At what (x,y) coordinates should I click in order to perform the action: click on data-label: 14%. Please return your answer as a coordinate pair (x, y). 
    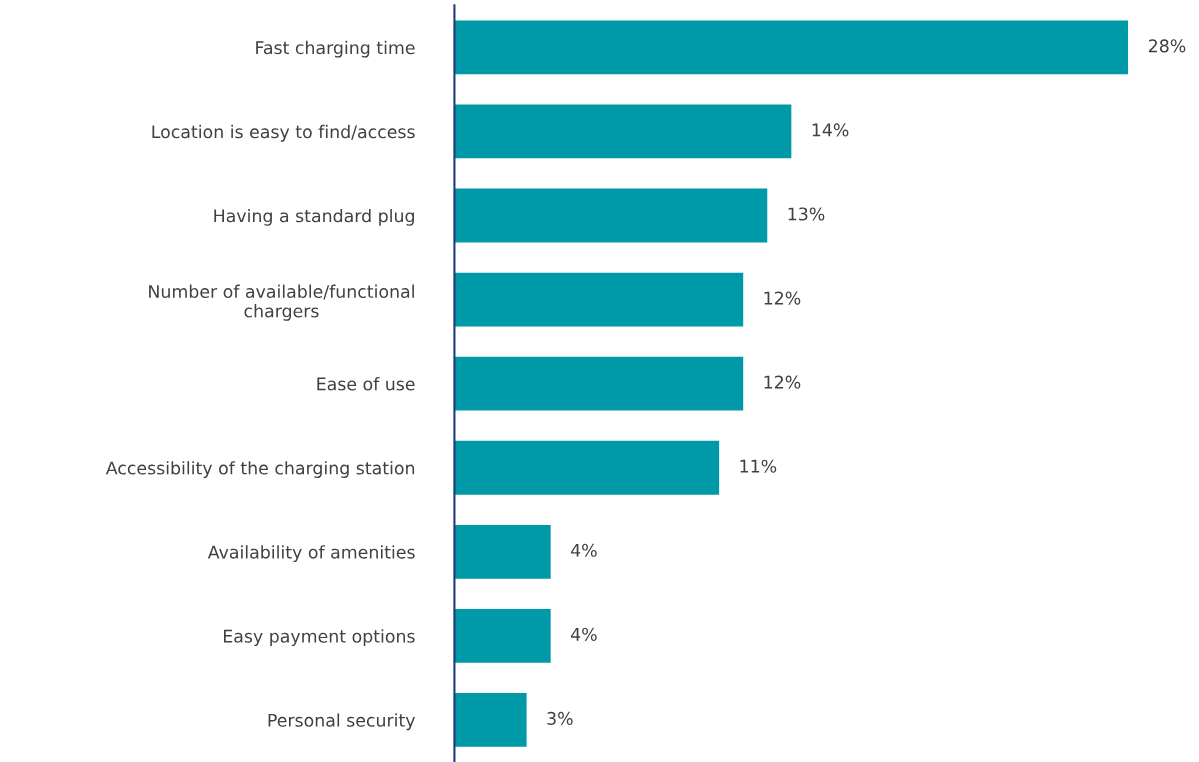
    Looking at the image, I should click on (830, 130).